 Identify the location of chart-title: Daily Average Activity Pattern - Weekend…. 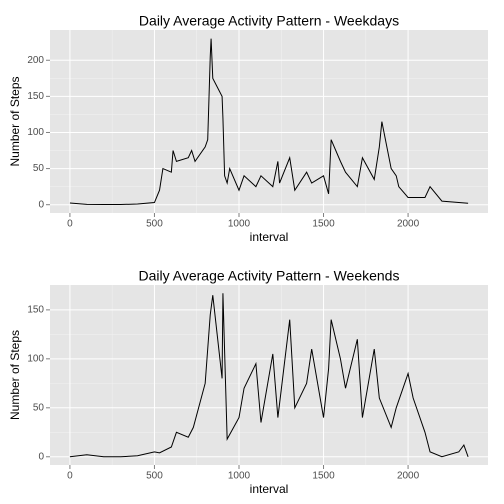
(269, 276).